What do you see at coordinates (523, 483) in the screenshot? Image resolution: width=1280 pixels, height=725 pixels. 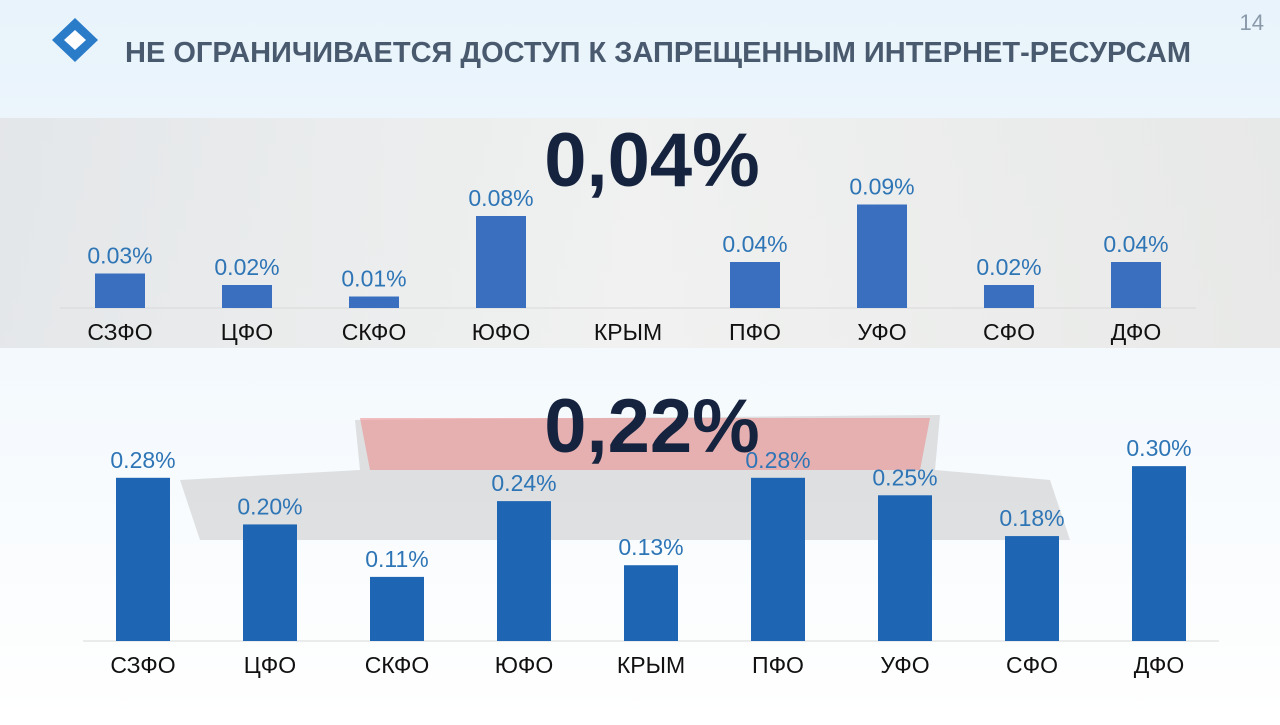 I see `value-label: 0.24%` at bounding box center [523, 483].